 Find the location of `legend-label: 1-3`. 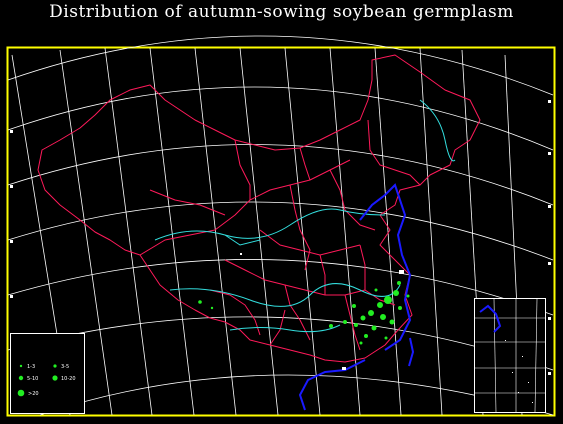

legend-label: 1-3 is located at coordinates (31, 367).